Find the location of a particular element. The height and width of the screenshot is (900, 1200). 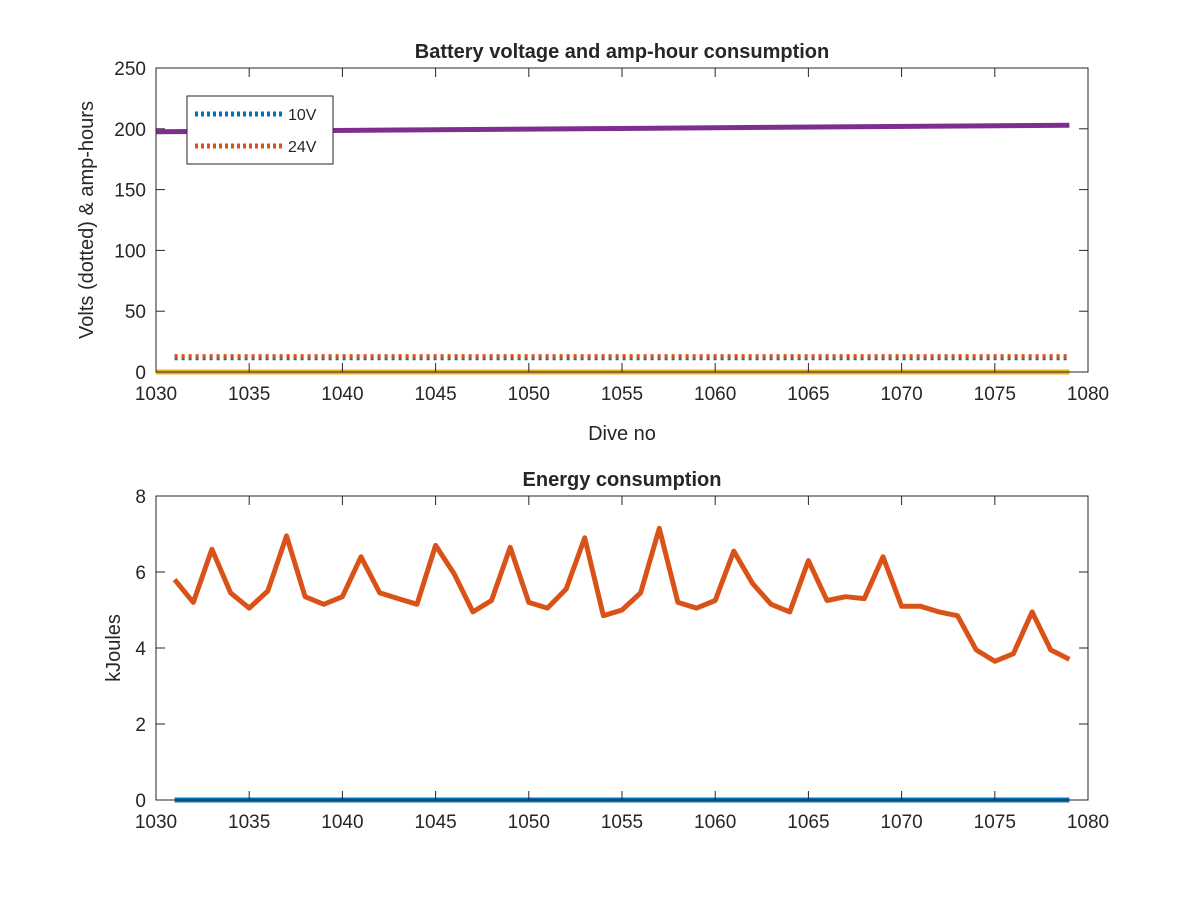

x-axis-label: Dive no is located at coordinates (622, 434).